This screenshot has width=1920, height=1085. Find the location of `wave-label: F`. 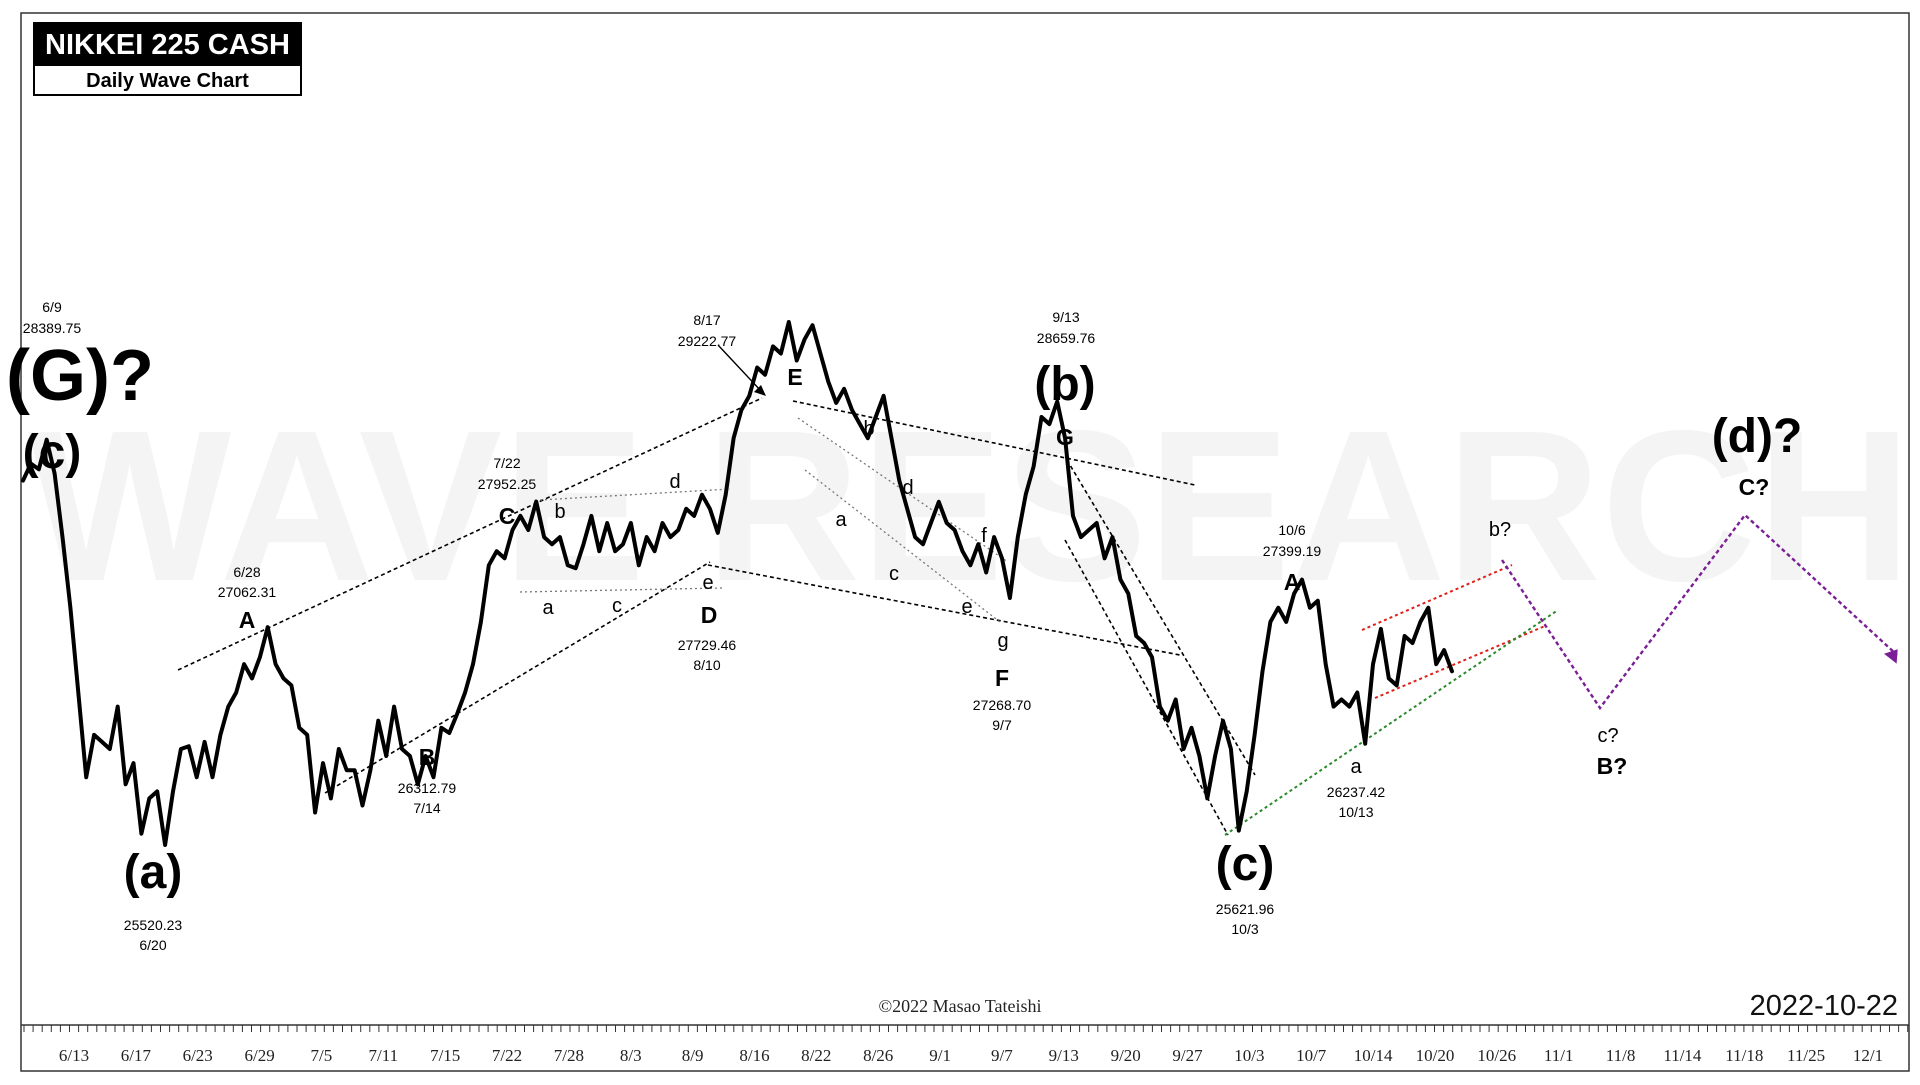

wave-label: F is located at coordinates (1002, 678).